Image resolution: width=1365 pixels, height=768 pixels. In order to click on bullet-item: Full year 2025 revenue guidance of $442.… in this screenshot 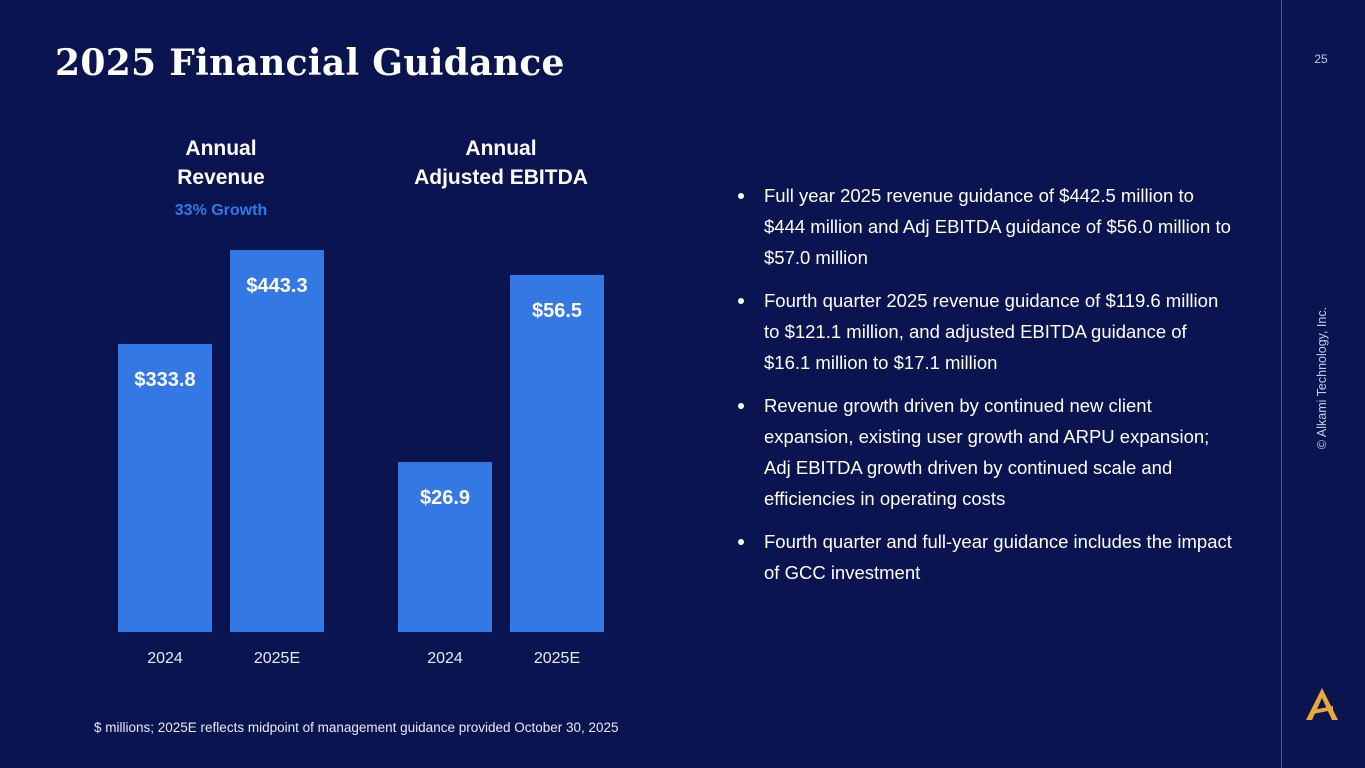, I will do `click(988, 226)`.